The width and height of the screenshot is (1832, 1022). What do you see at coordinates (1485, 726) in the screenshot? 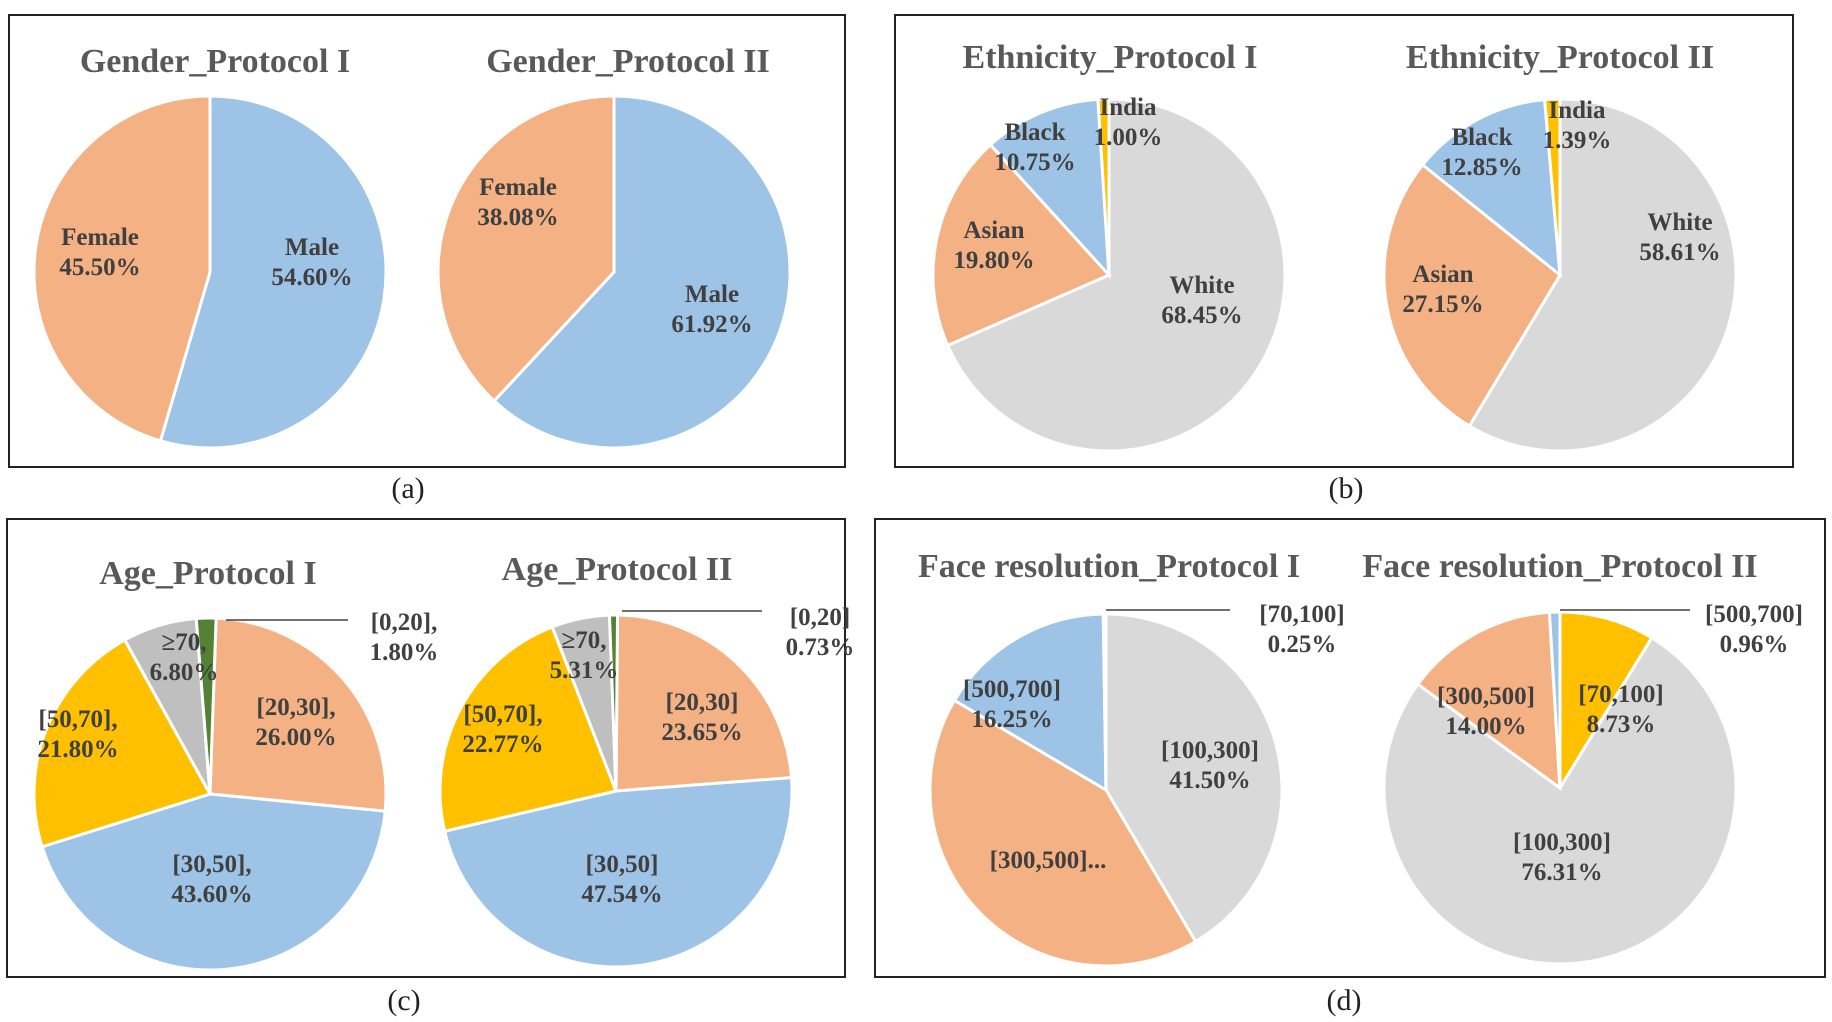
I see `slice-percent: 14.00%` at bounding box center [1485, 726].